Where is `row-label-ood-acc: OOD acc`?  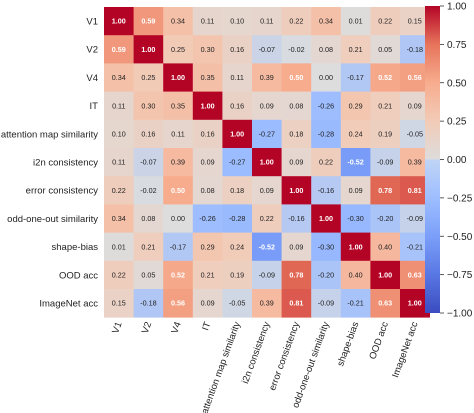
row-label-ood-acc: OOD acc is located at coordinates (78, 275).